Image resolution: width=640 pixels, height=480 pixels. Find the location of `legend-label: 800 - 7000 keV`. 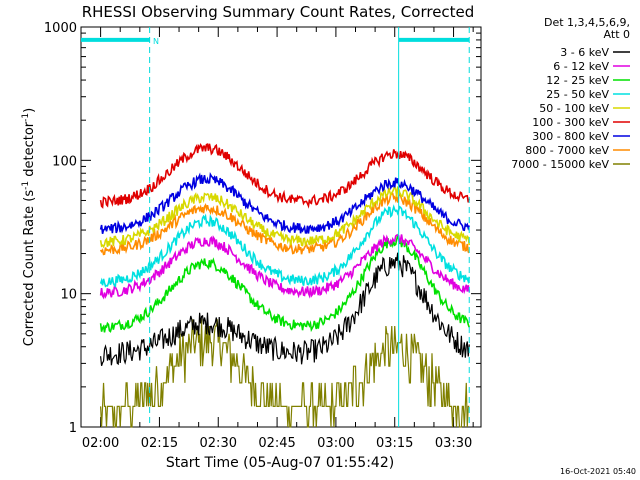

legend-label: 800 - 7000 keV is located at coordinates (567, 150).